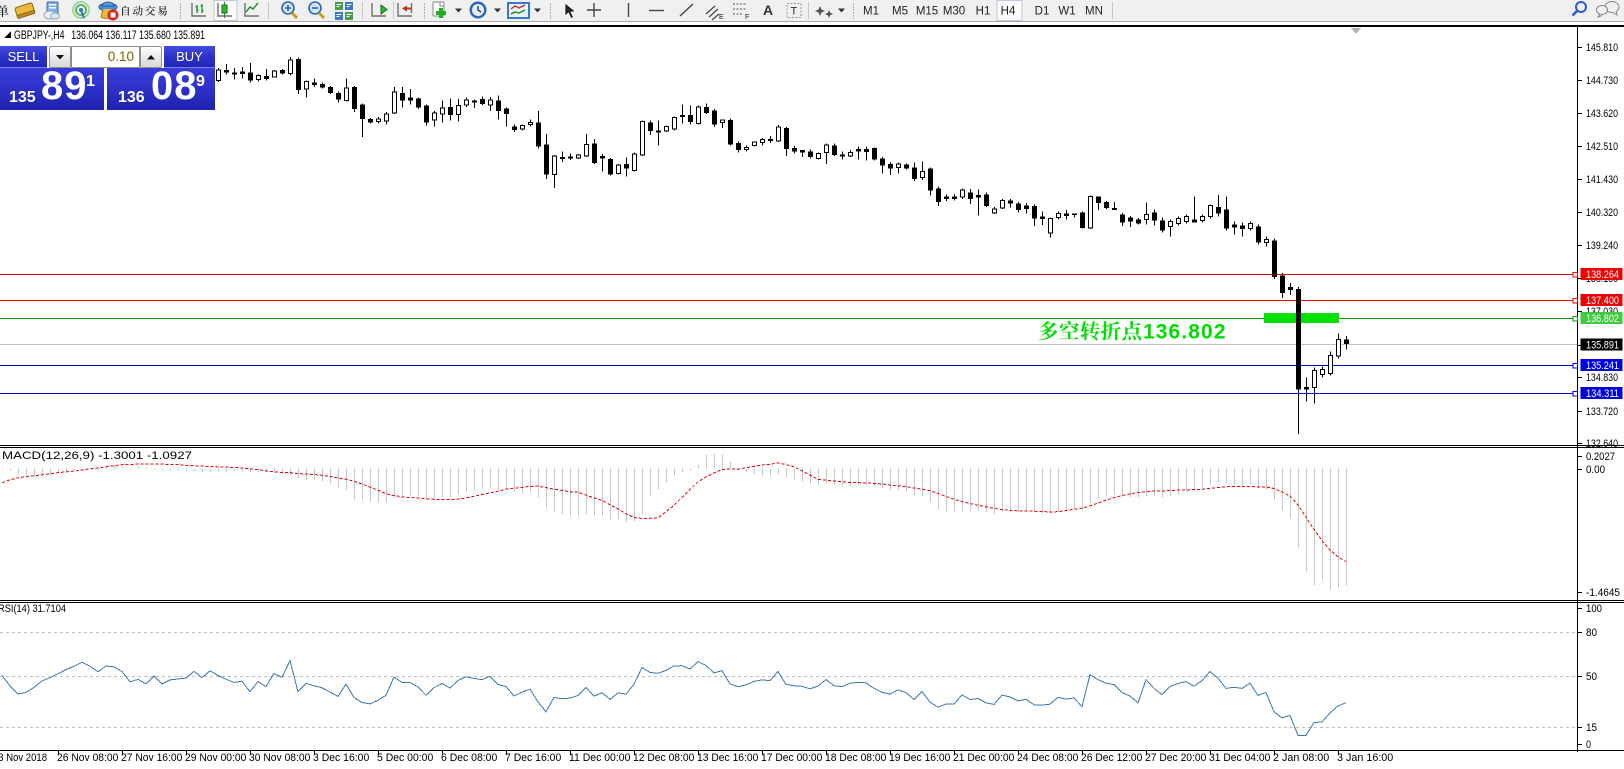 Image resolution: width=1624 pixels, height=769 pixels. What do you see at coordinates (855, 758) in the screenshot?
I see `svg-text: 18 Dec 08:00` at bounding box center [855, 758].